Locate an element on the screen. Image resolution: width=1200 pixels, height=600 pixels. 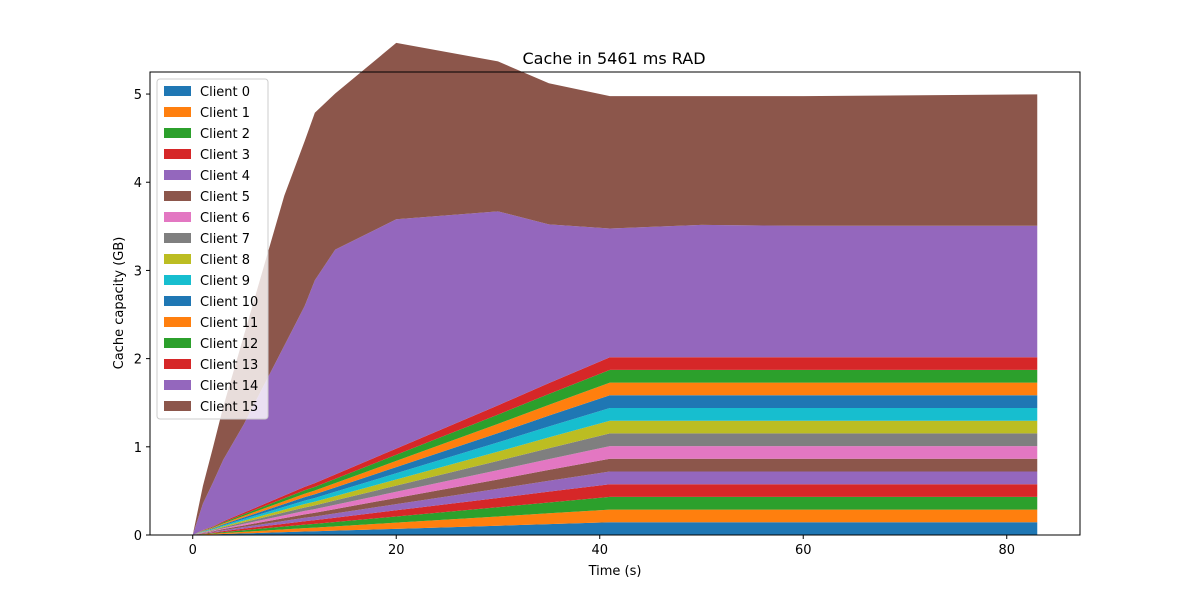
legend-label: Client 7 is located at coordinates (225, 239).